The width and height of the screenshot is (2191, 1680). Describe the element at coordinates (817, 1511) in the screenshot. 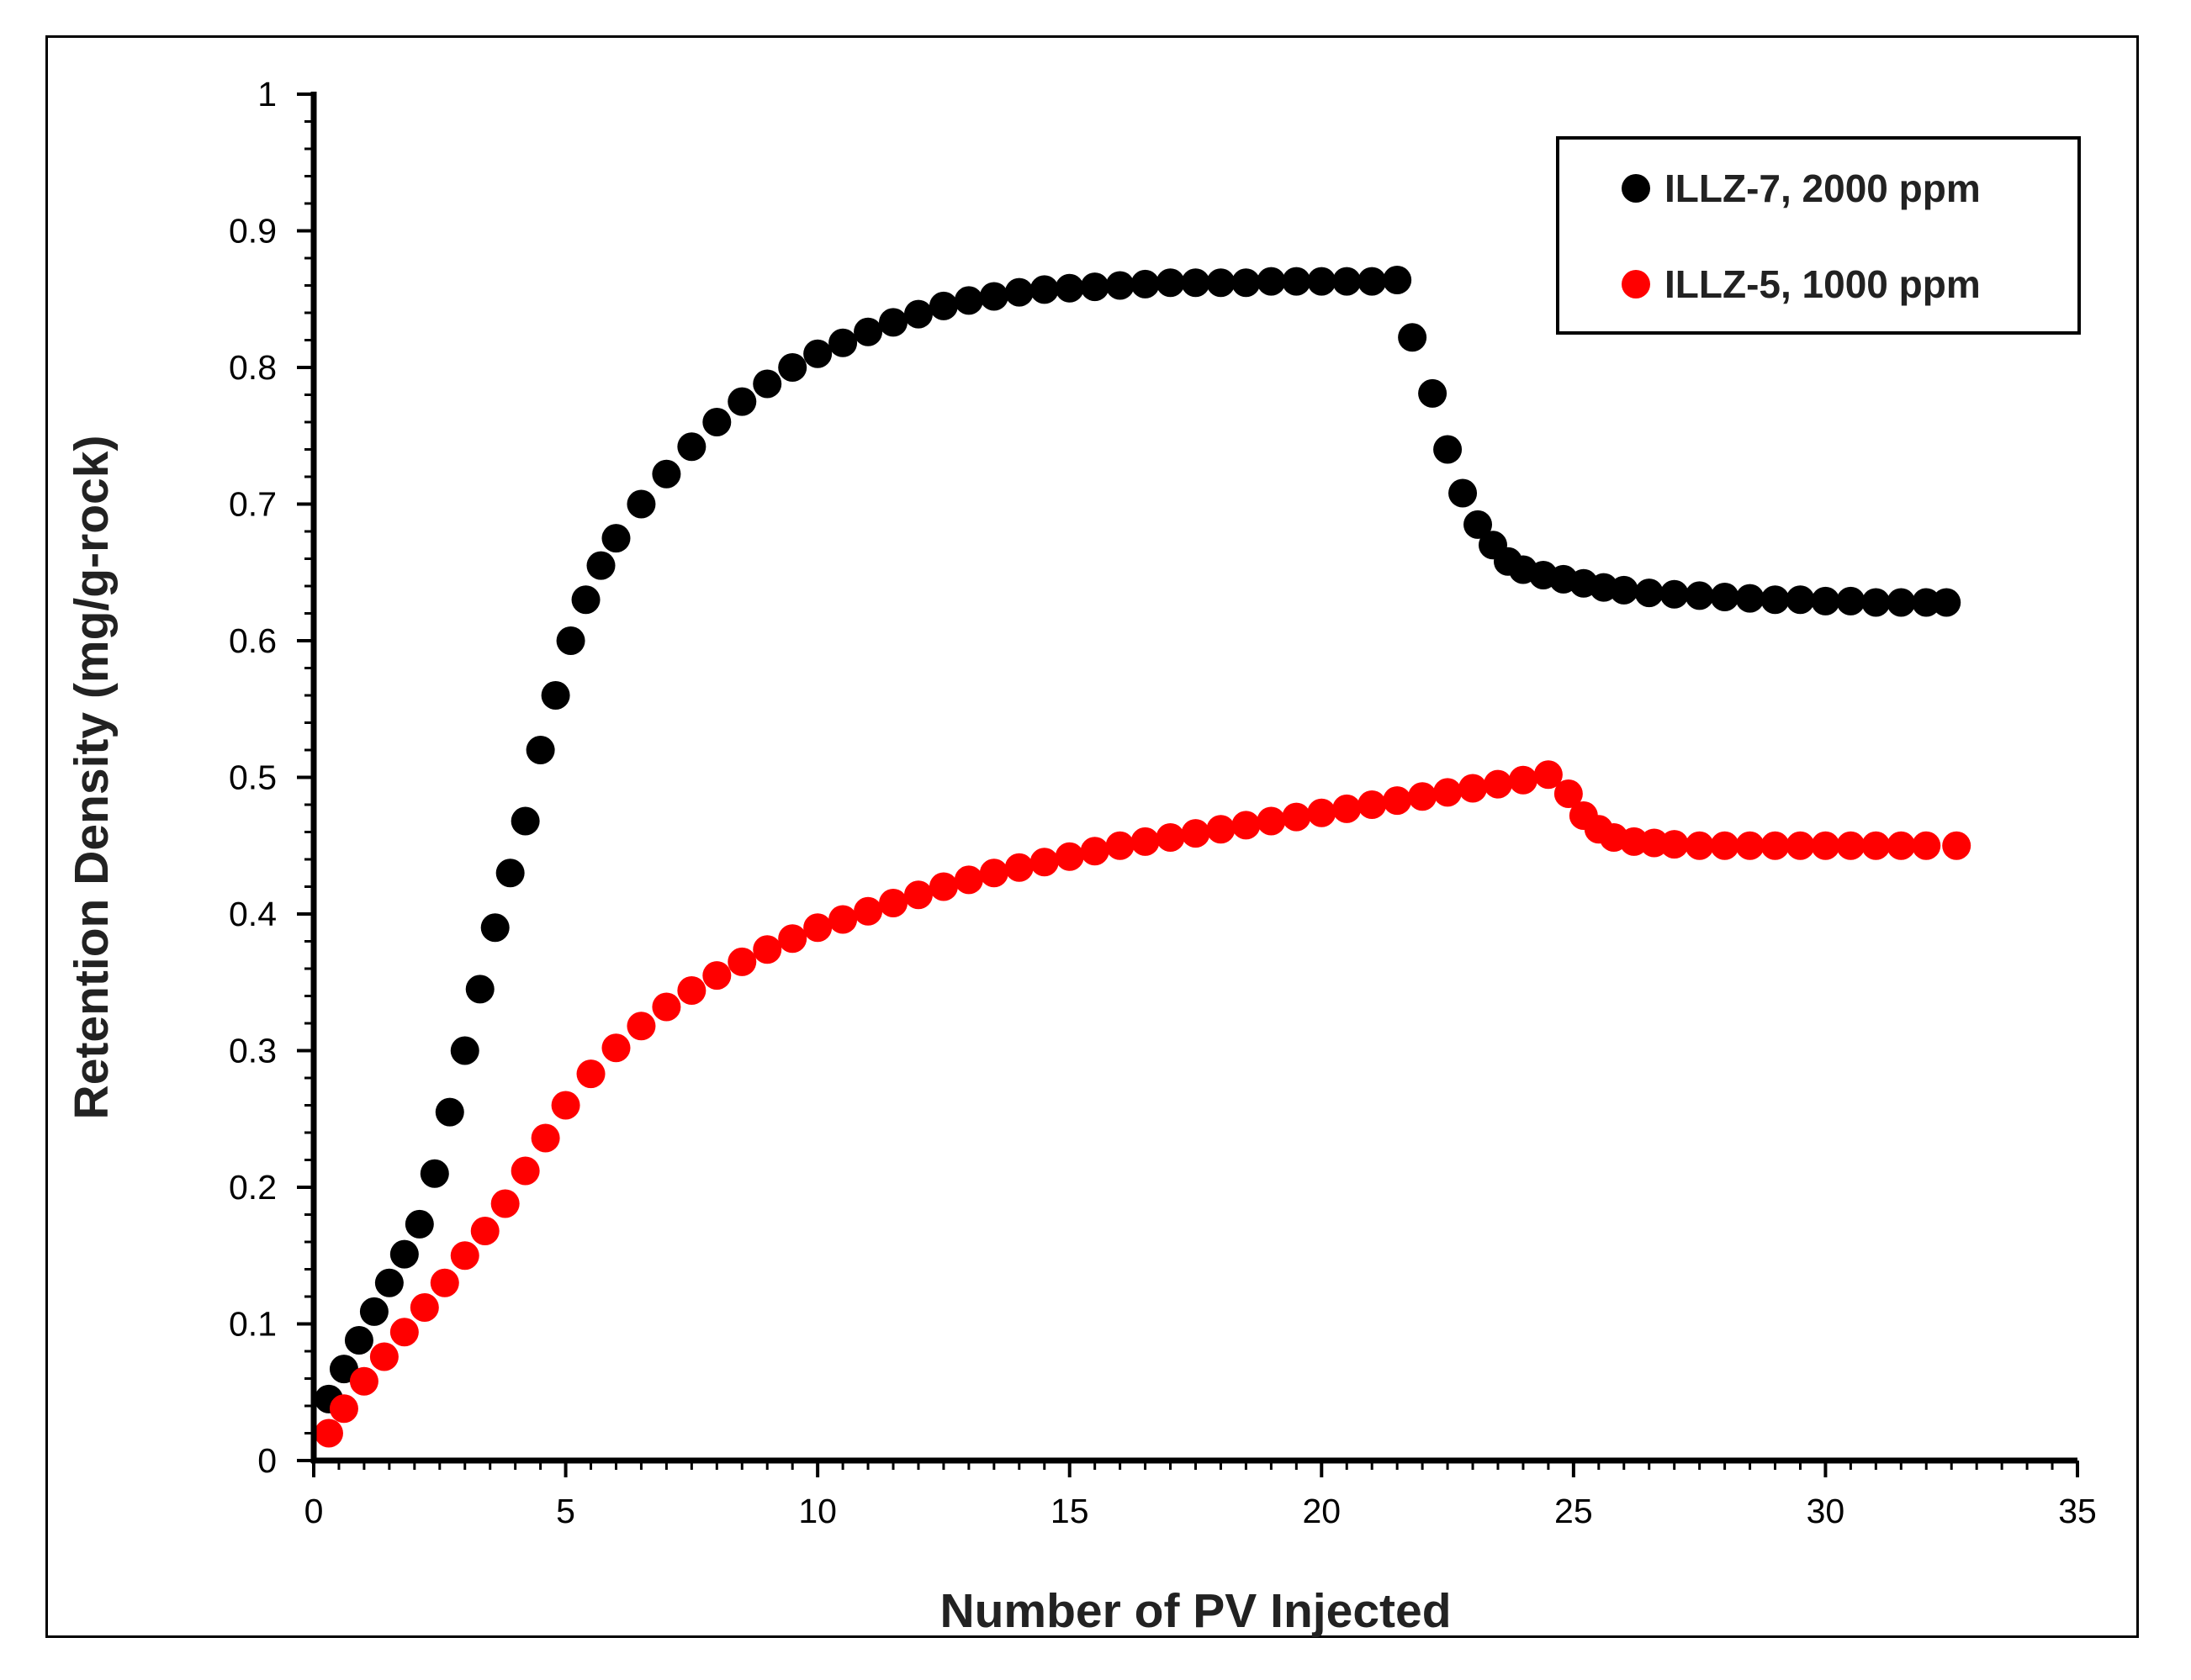

I see `x-tick-label: 10` at that location.